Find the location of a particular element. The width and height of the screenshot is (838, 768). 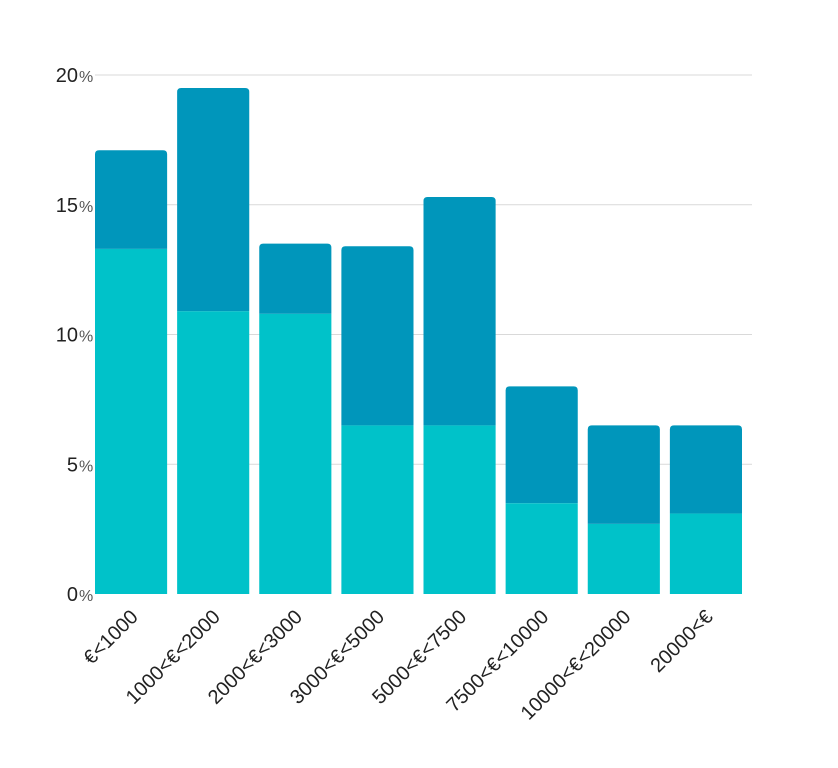

x-category-label: €<1000 is located at coordinates (110, 637).